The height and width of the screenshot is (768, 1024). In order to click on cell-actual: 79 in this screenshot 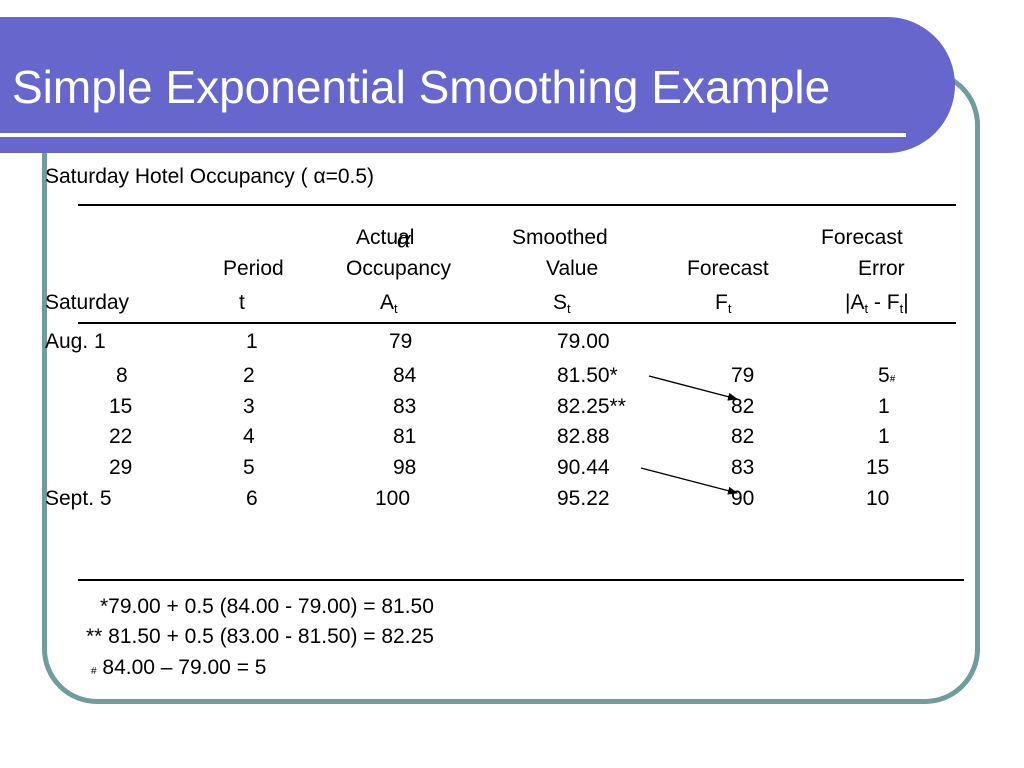, I will do `click(401, 341)`.